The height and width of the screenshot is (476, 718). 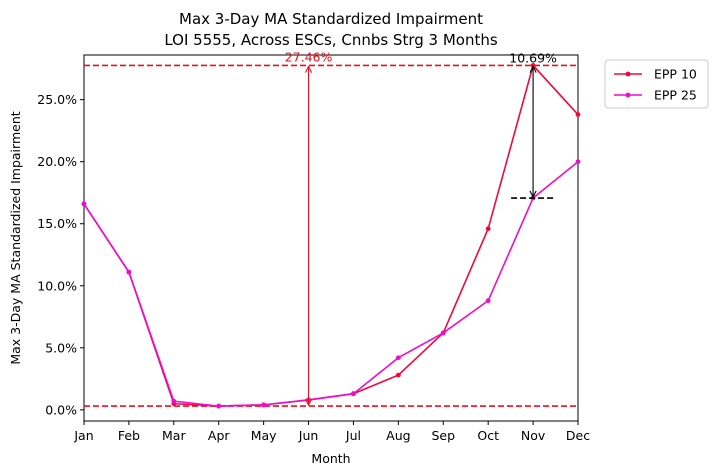 I want to click on legend-label: EPP 25, so click(x=675, y=95).